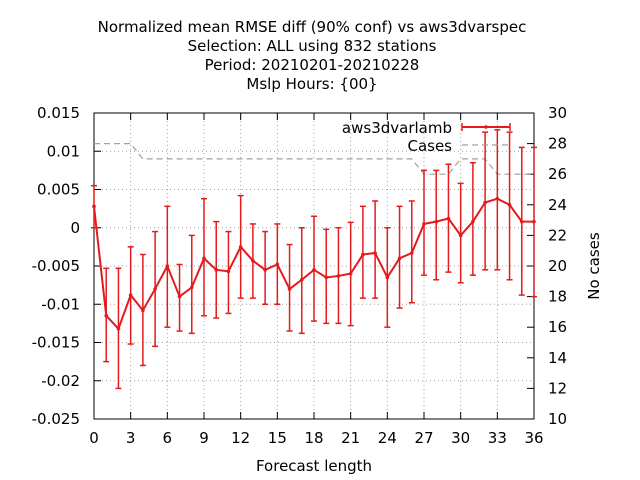  Describe the element at coordinates (58, 113) in the screenshot. I see `y-tick-label: 0.015` at that location.